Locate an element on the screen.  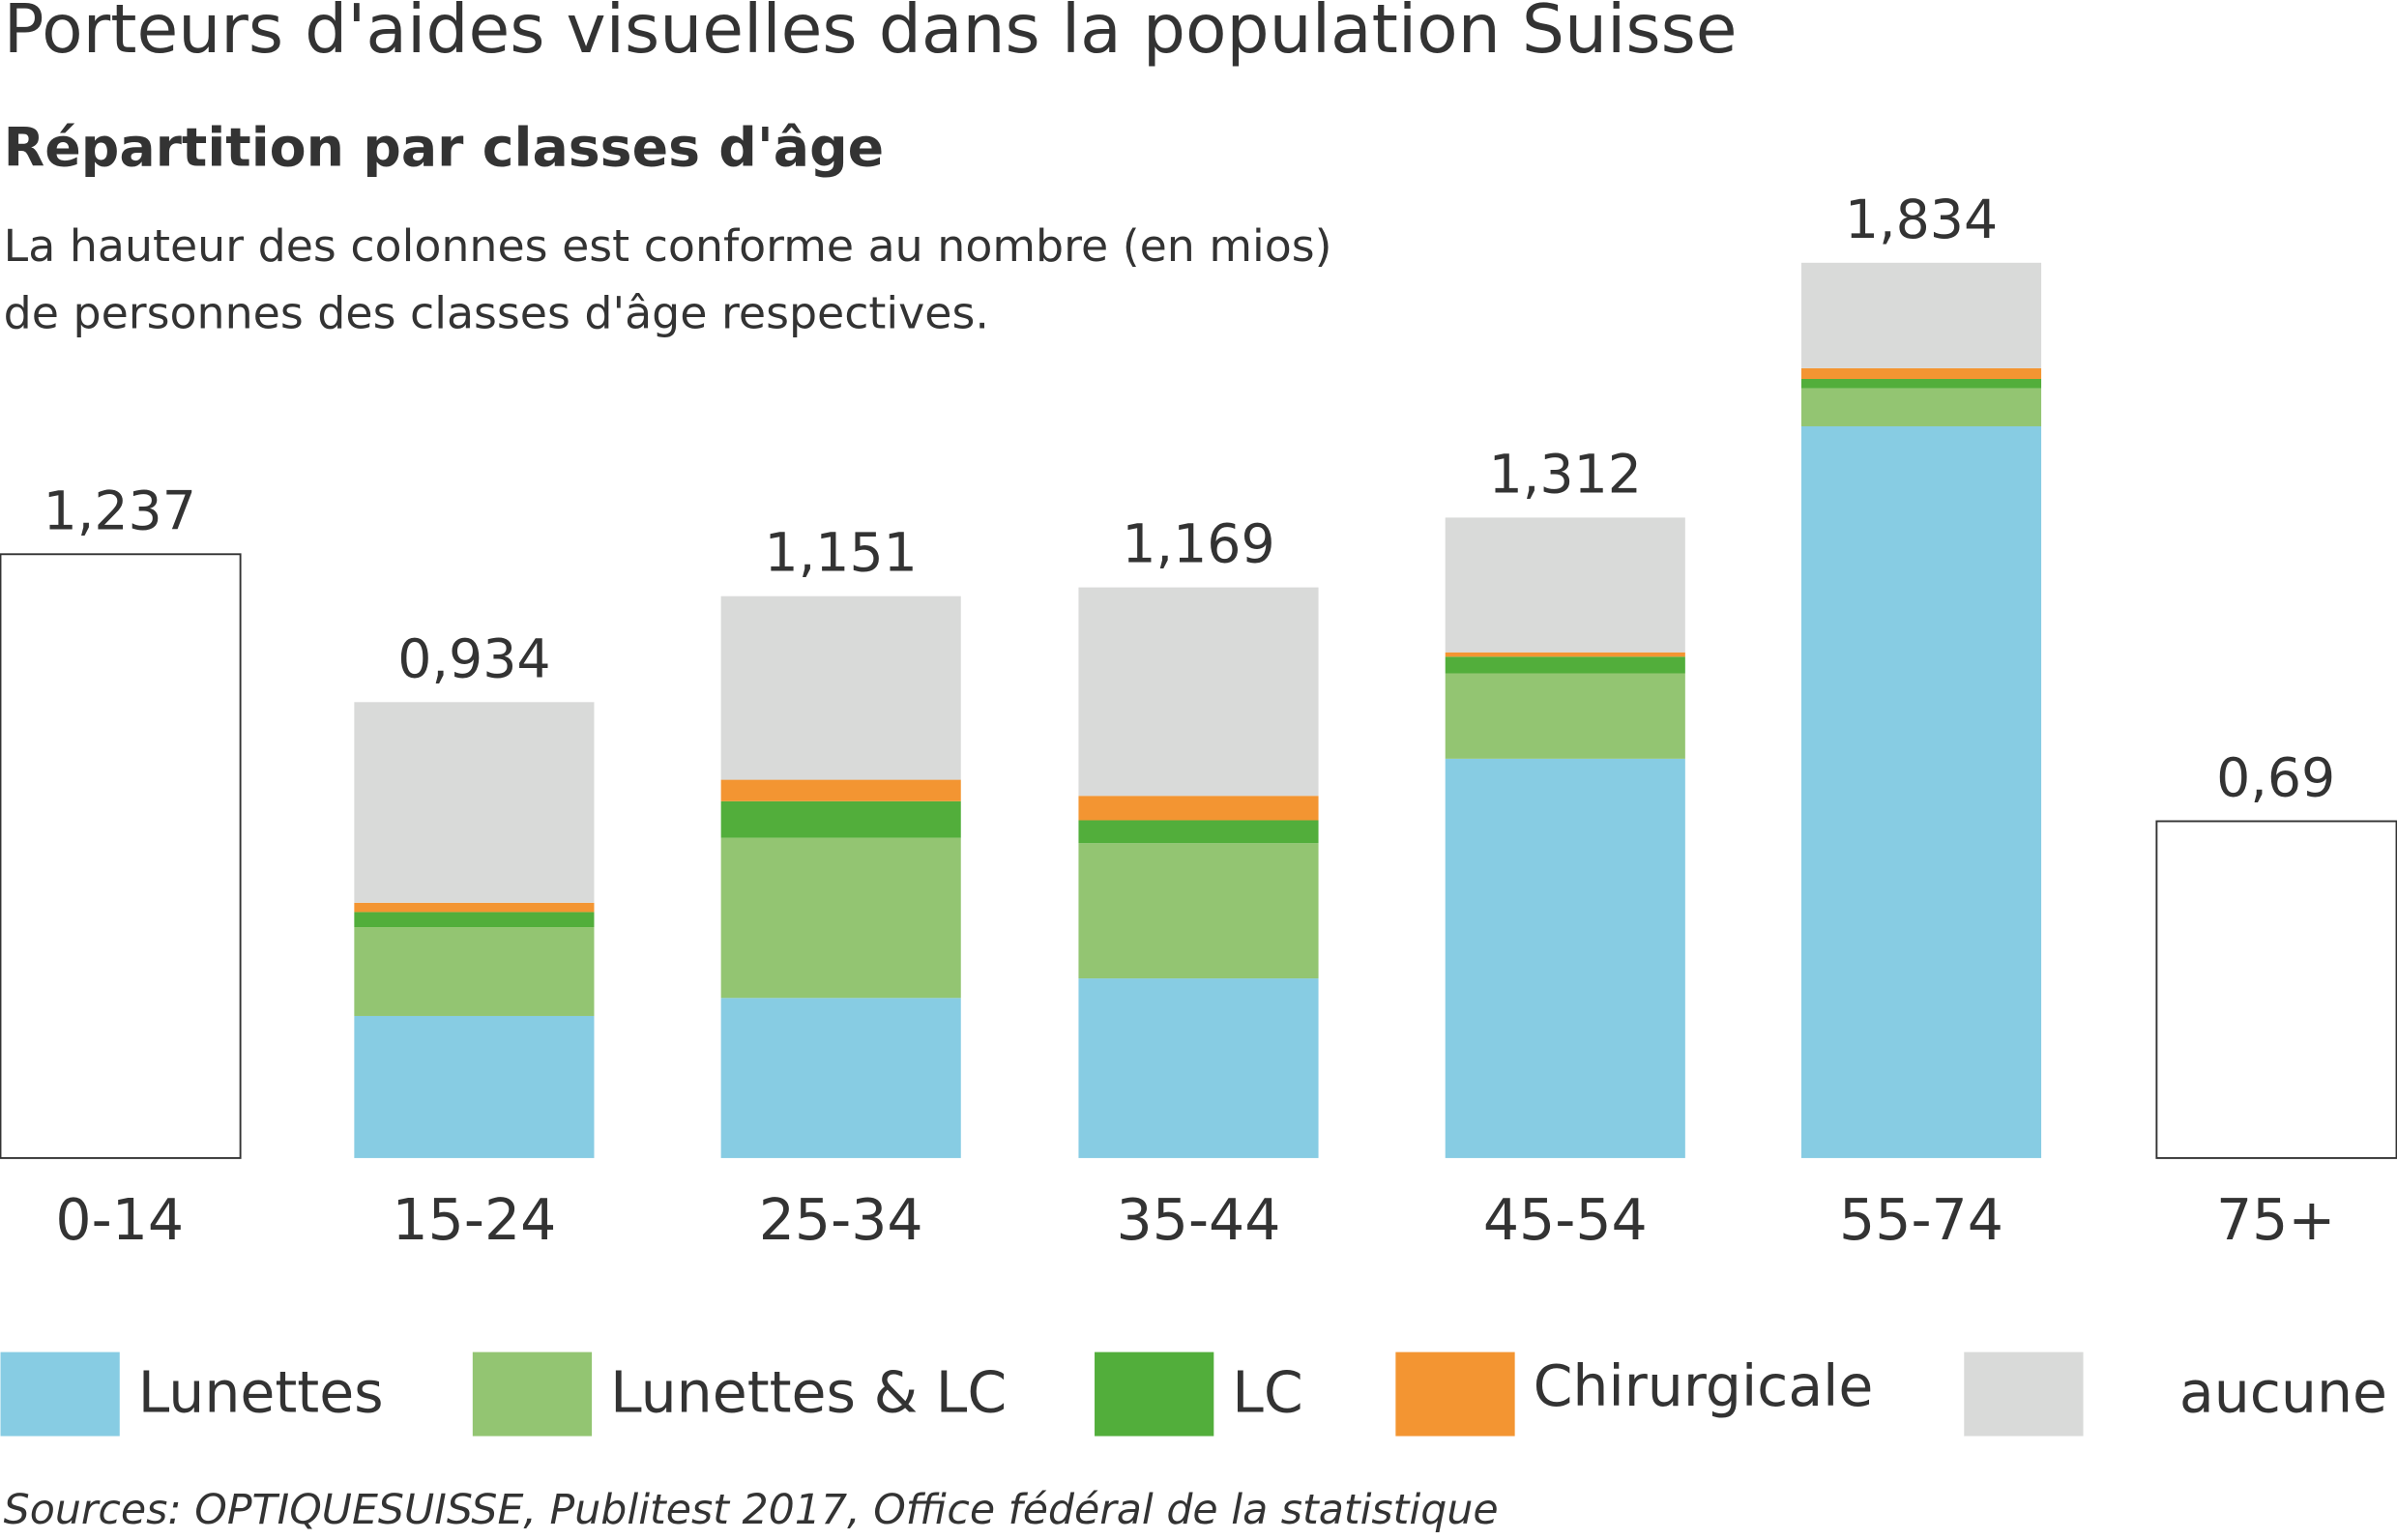
x-tick-label: 75+ is located at coordinates (2275, 1220).